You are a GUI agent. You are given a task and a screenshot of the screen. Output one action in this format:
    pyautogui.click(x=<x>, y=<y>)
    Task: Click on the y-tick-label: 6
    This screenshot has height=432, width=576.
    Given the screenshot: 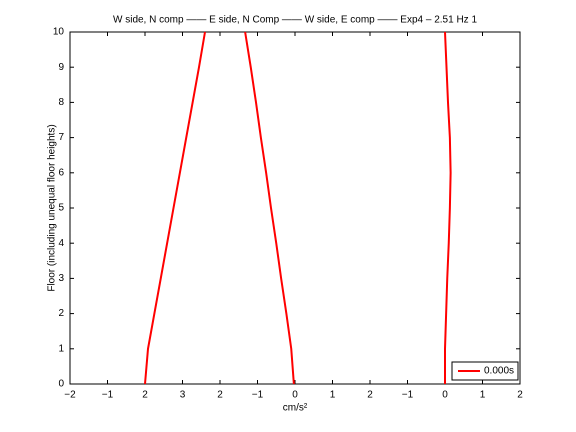 What is the action you would take?
    pyautogui.click(x=61, y=172)
    